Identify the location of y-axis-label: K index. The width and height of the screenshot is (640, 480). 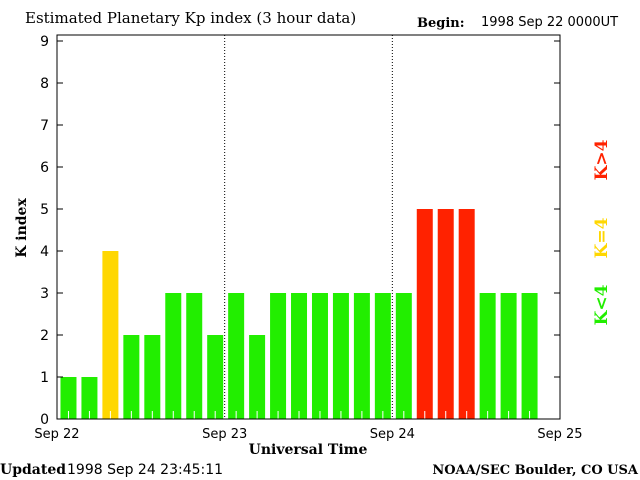
(22, 228).